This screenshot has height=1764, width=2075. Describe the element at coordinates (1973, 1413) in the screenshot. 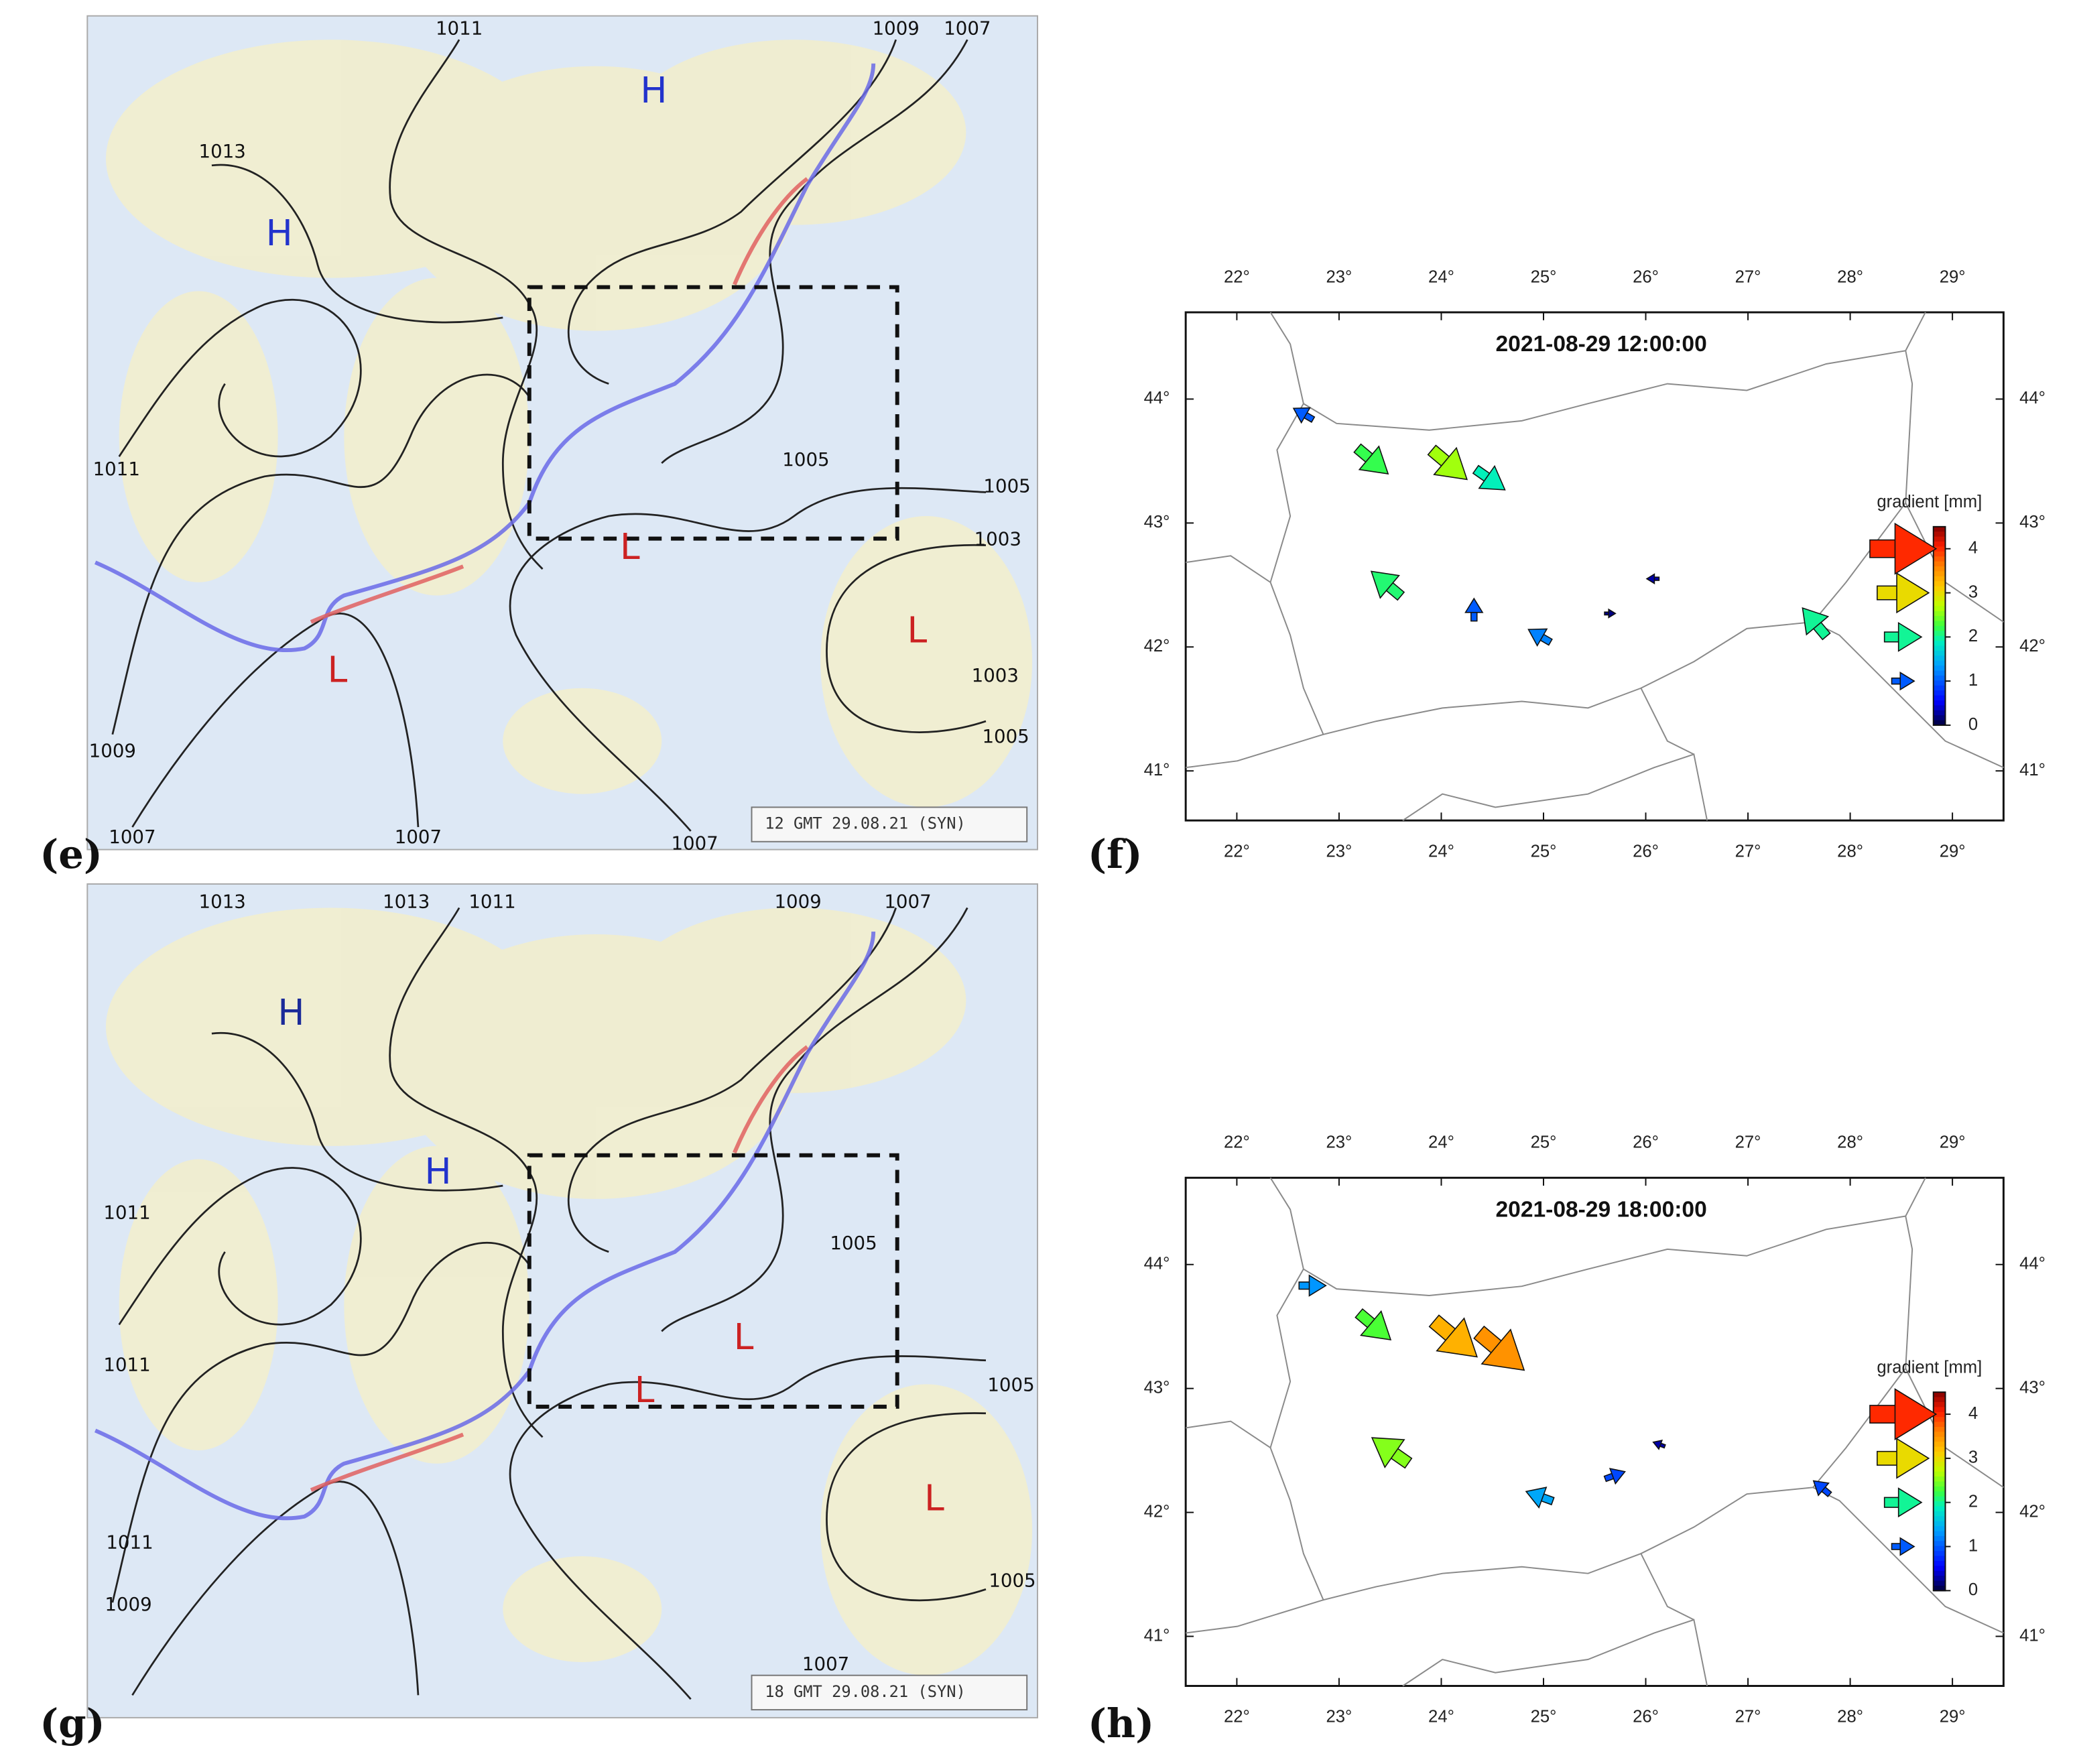

I see `colorbar-tick-label: 4` at that location.